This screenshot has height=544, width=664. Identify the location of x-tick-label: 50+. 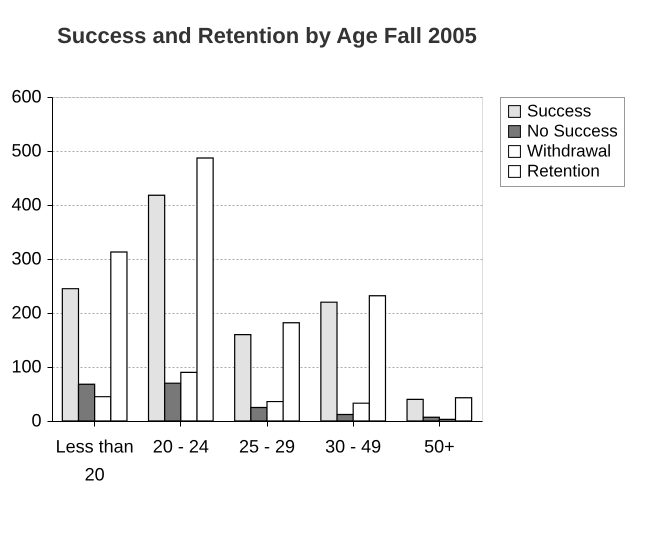
(439, 446).